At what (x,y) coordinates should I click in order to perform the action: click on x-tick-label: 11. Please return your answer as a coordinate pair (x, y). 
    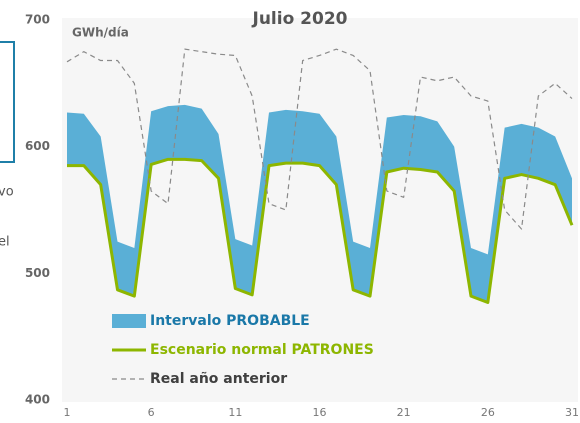
    Looking at the image, I should click on (235, 412).